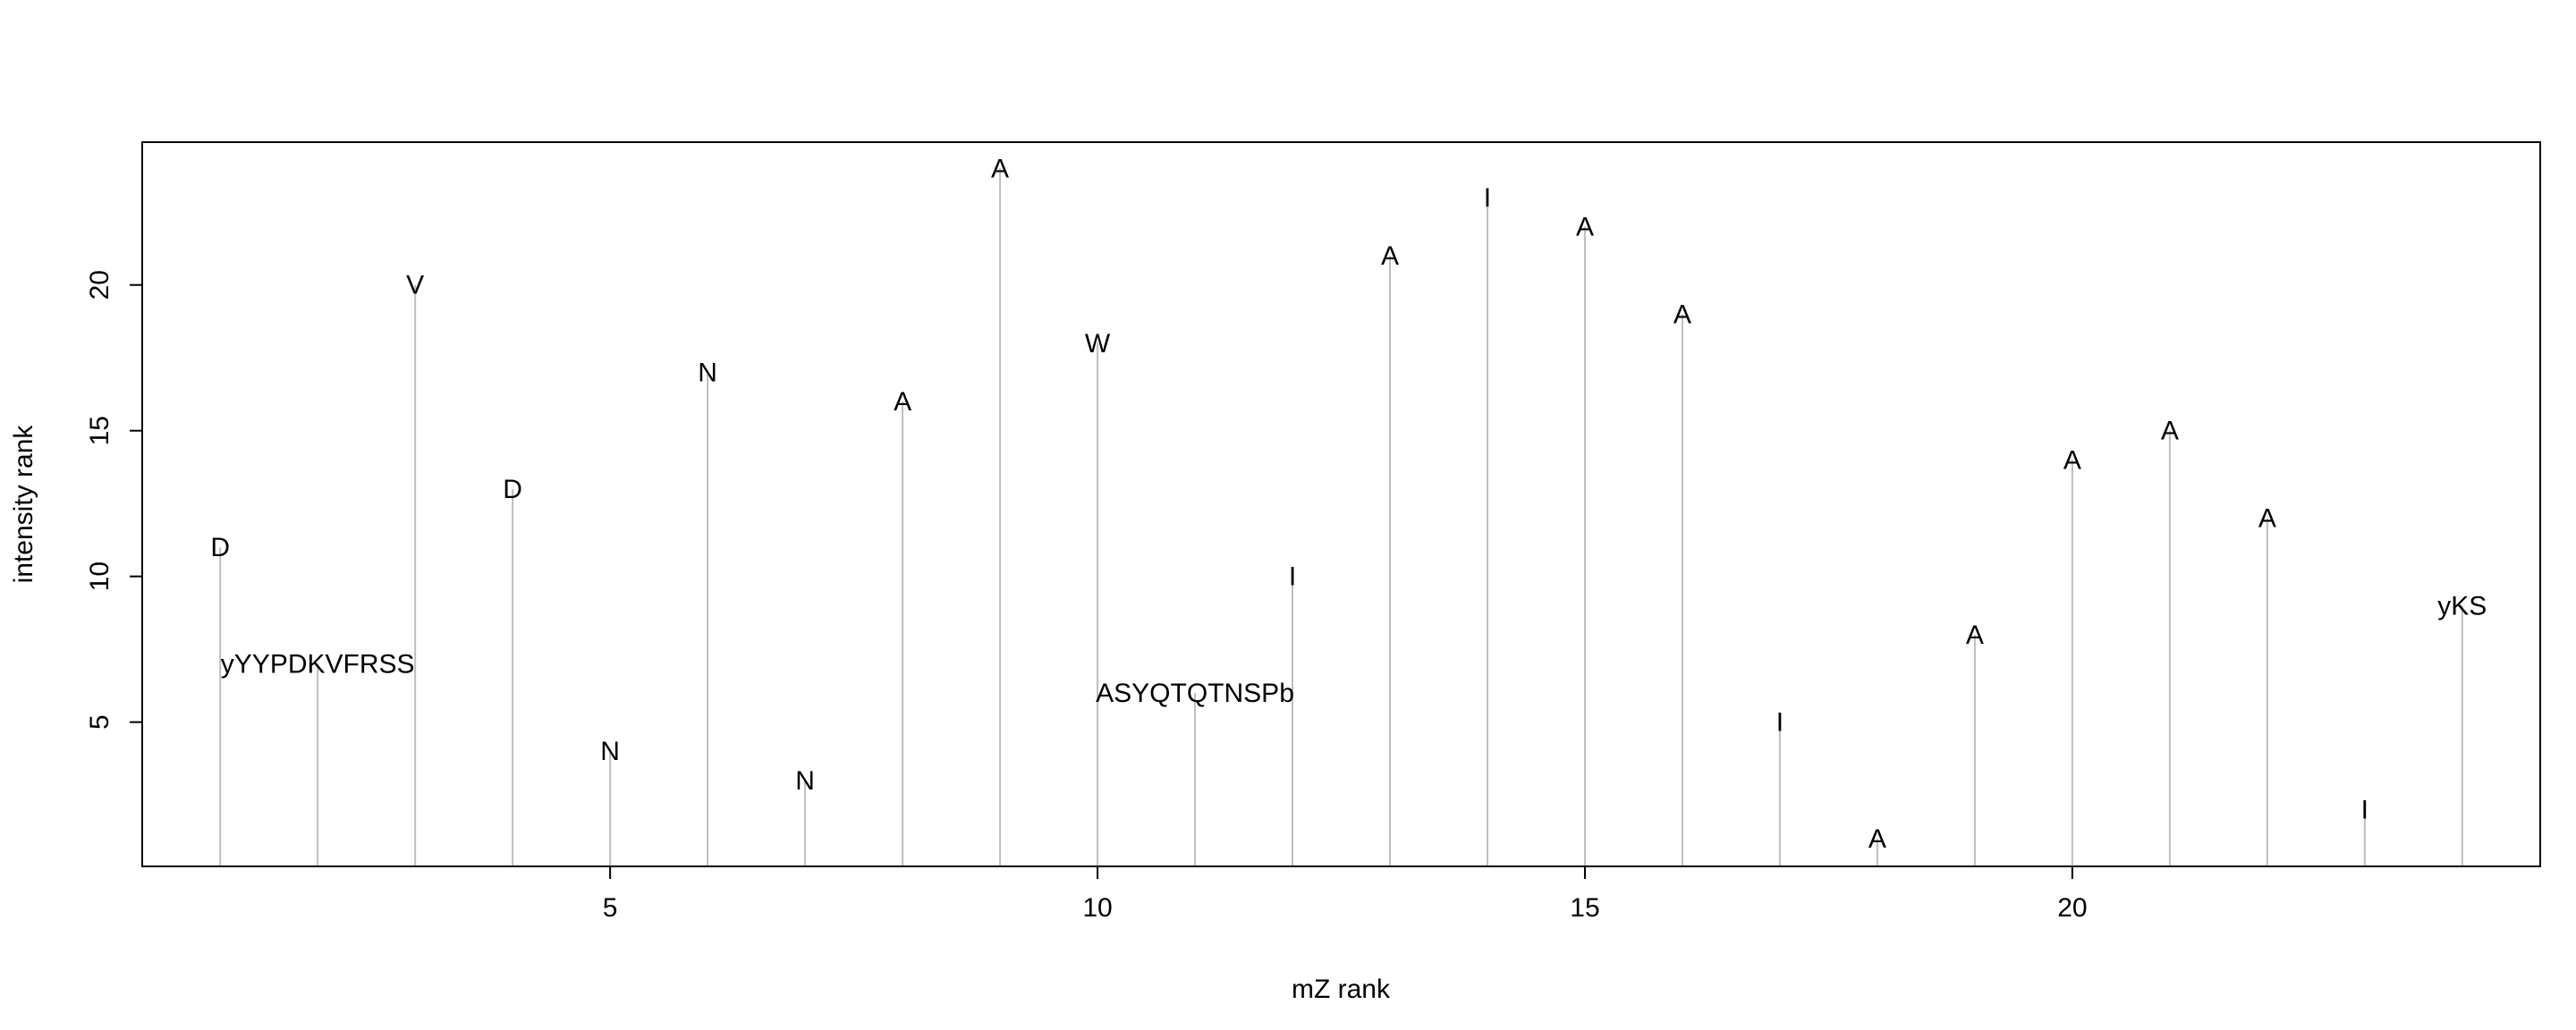  I want to click on peak-label-23: I, so click(2364, 809).